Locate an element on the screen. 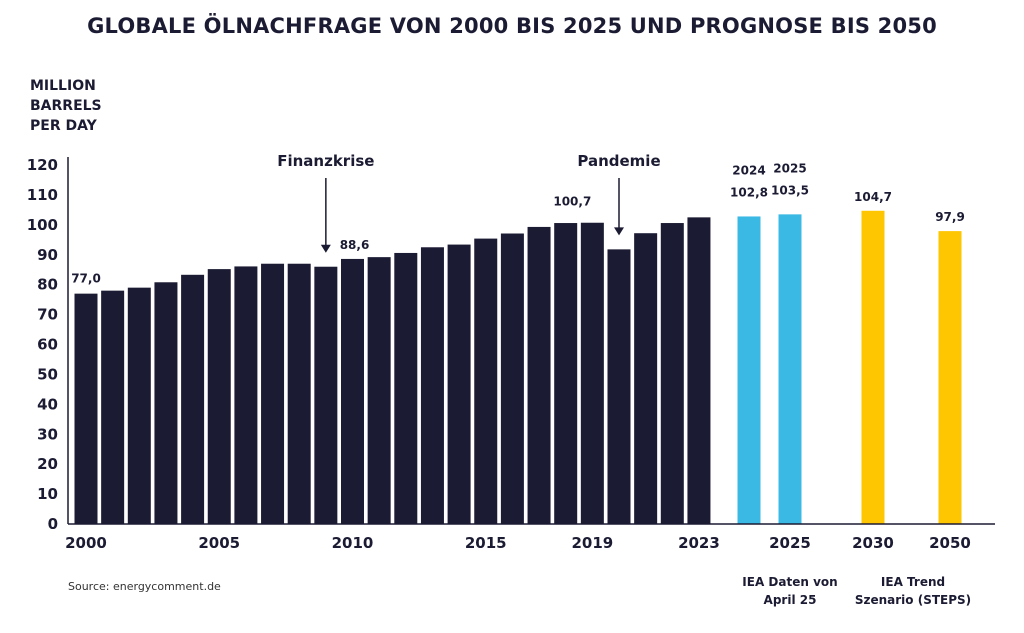 This screenshot has width=1024, height=633. y-tick-label: 40 is located at coordinates (47, 404).